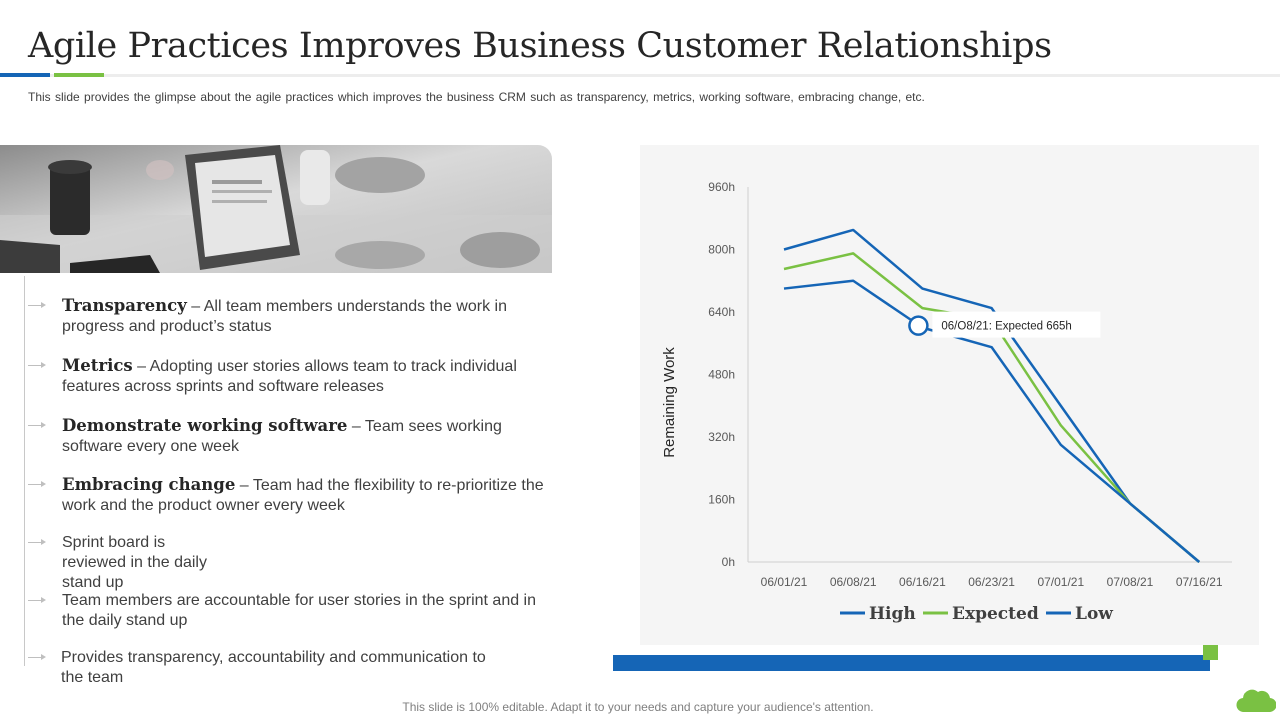  Describe the element at coordinates (24, 471) in the screenshot. I see `bullet-timeline-line` at that location.